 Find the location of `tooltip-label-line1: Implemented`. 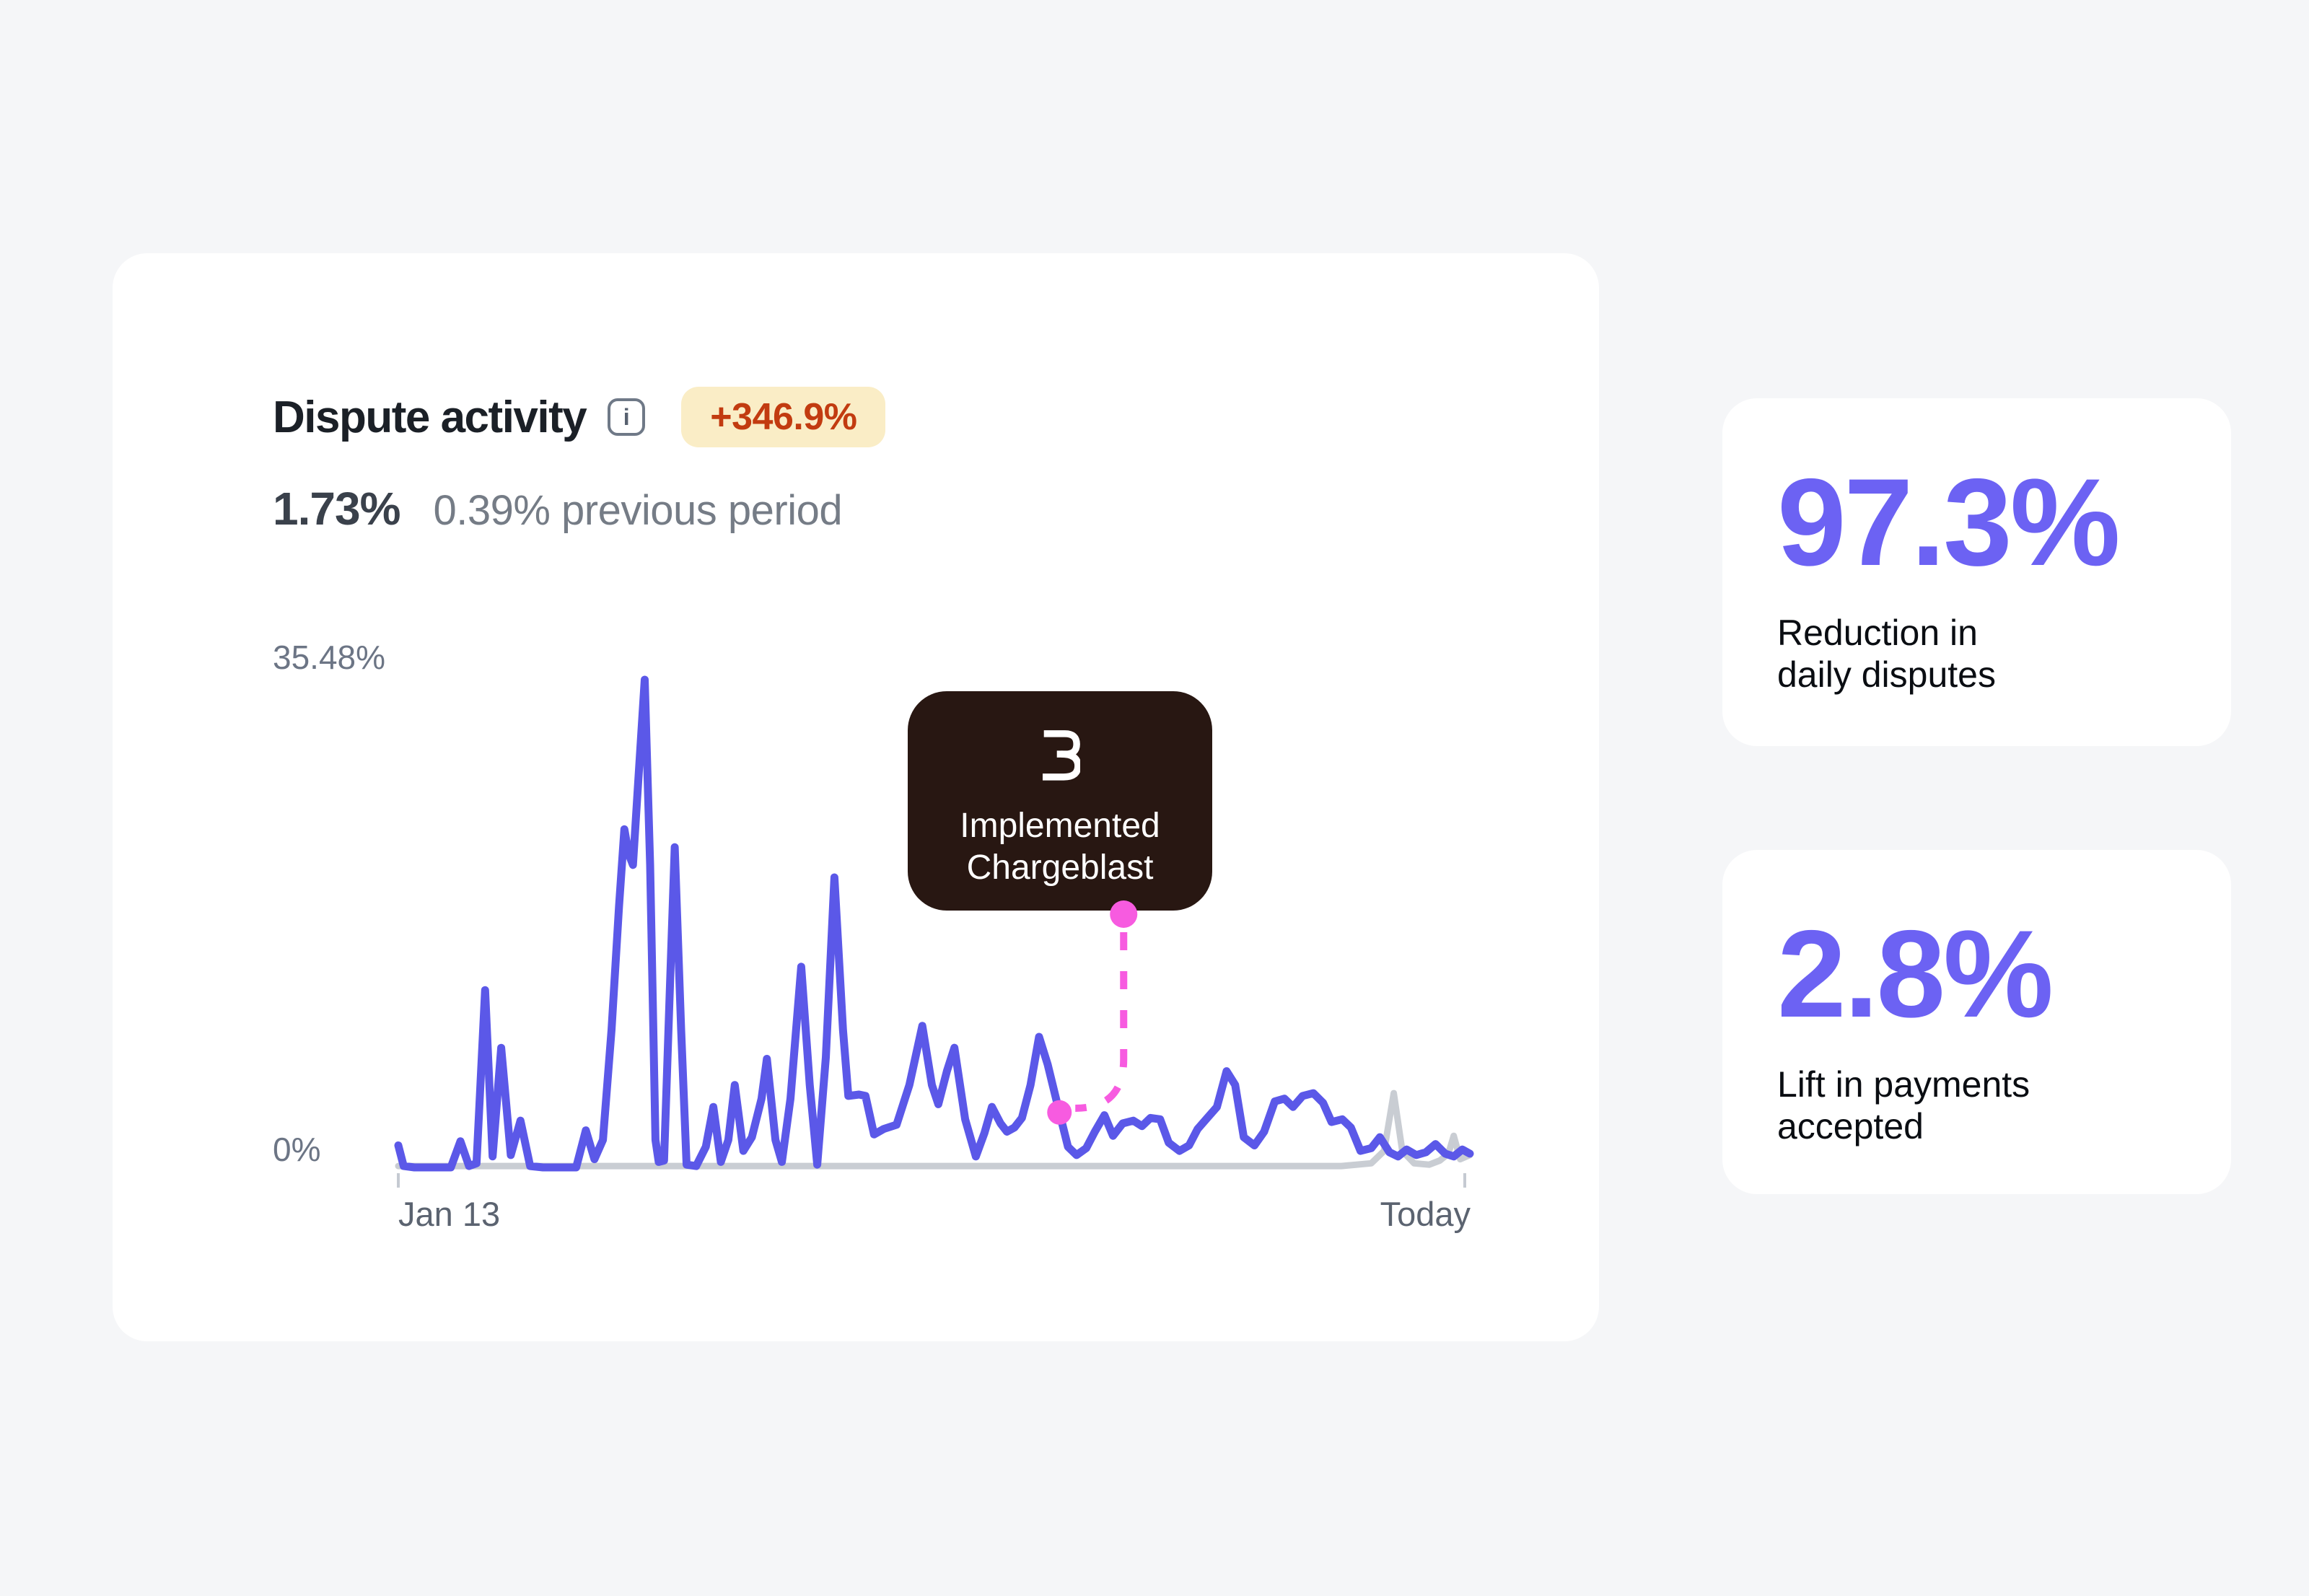

tooltip-label-line1: Implemented is located at coordinates (1060, 826).